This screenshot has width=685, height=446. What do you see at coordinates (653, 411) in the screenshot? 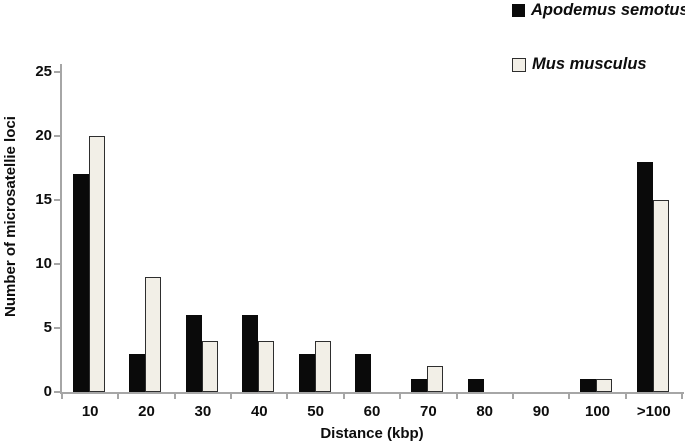
I see `x-tick-label-100: >100` at bounding box center [653, 411].